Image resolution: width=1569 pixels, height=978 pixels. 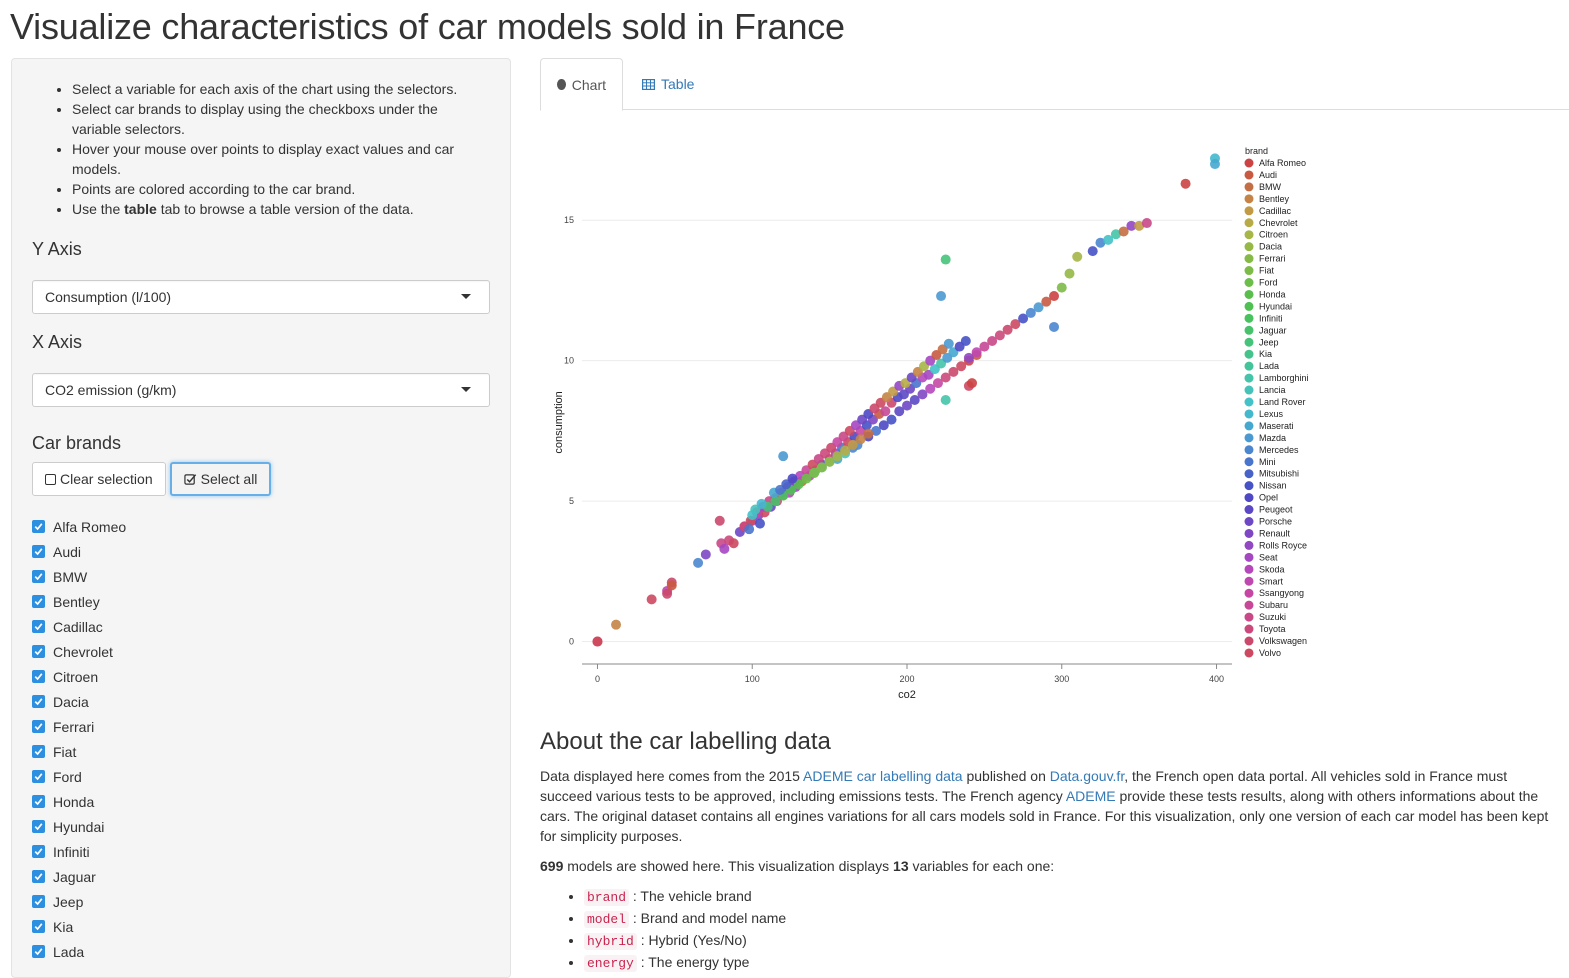 I want to click on brand-checkbox-item: Alfa Romeo, so click(x=261, y=526).